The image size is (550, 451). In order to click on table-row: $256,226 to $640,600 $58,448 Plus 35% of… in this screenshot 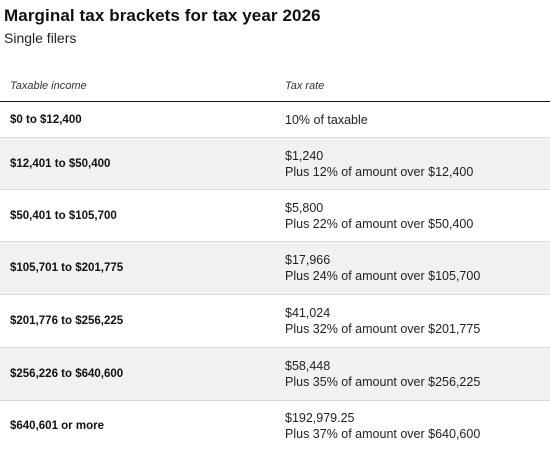, I will do `click(275, 374)`.